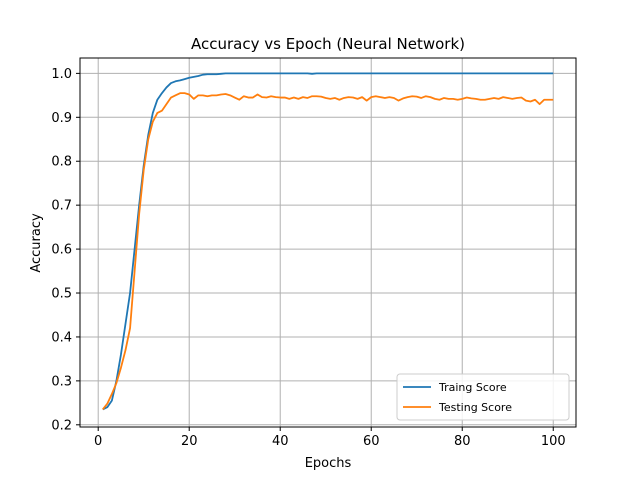  What do you see at coordinates (61, 337) in the screenshot?
I see `y-tick-label: 0.4` at bounding box center [61, 337].